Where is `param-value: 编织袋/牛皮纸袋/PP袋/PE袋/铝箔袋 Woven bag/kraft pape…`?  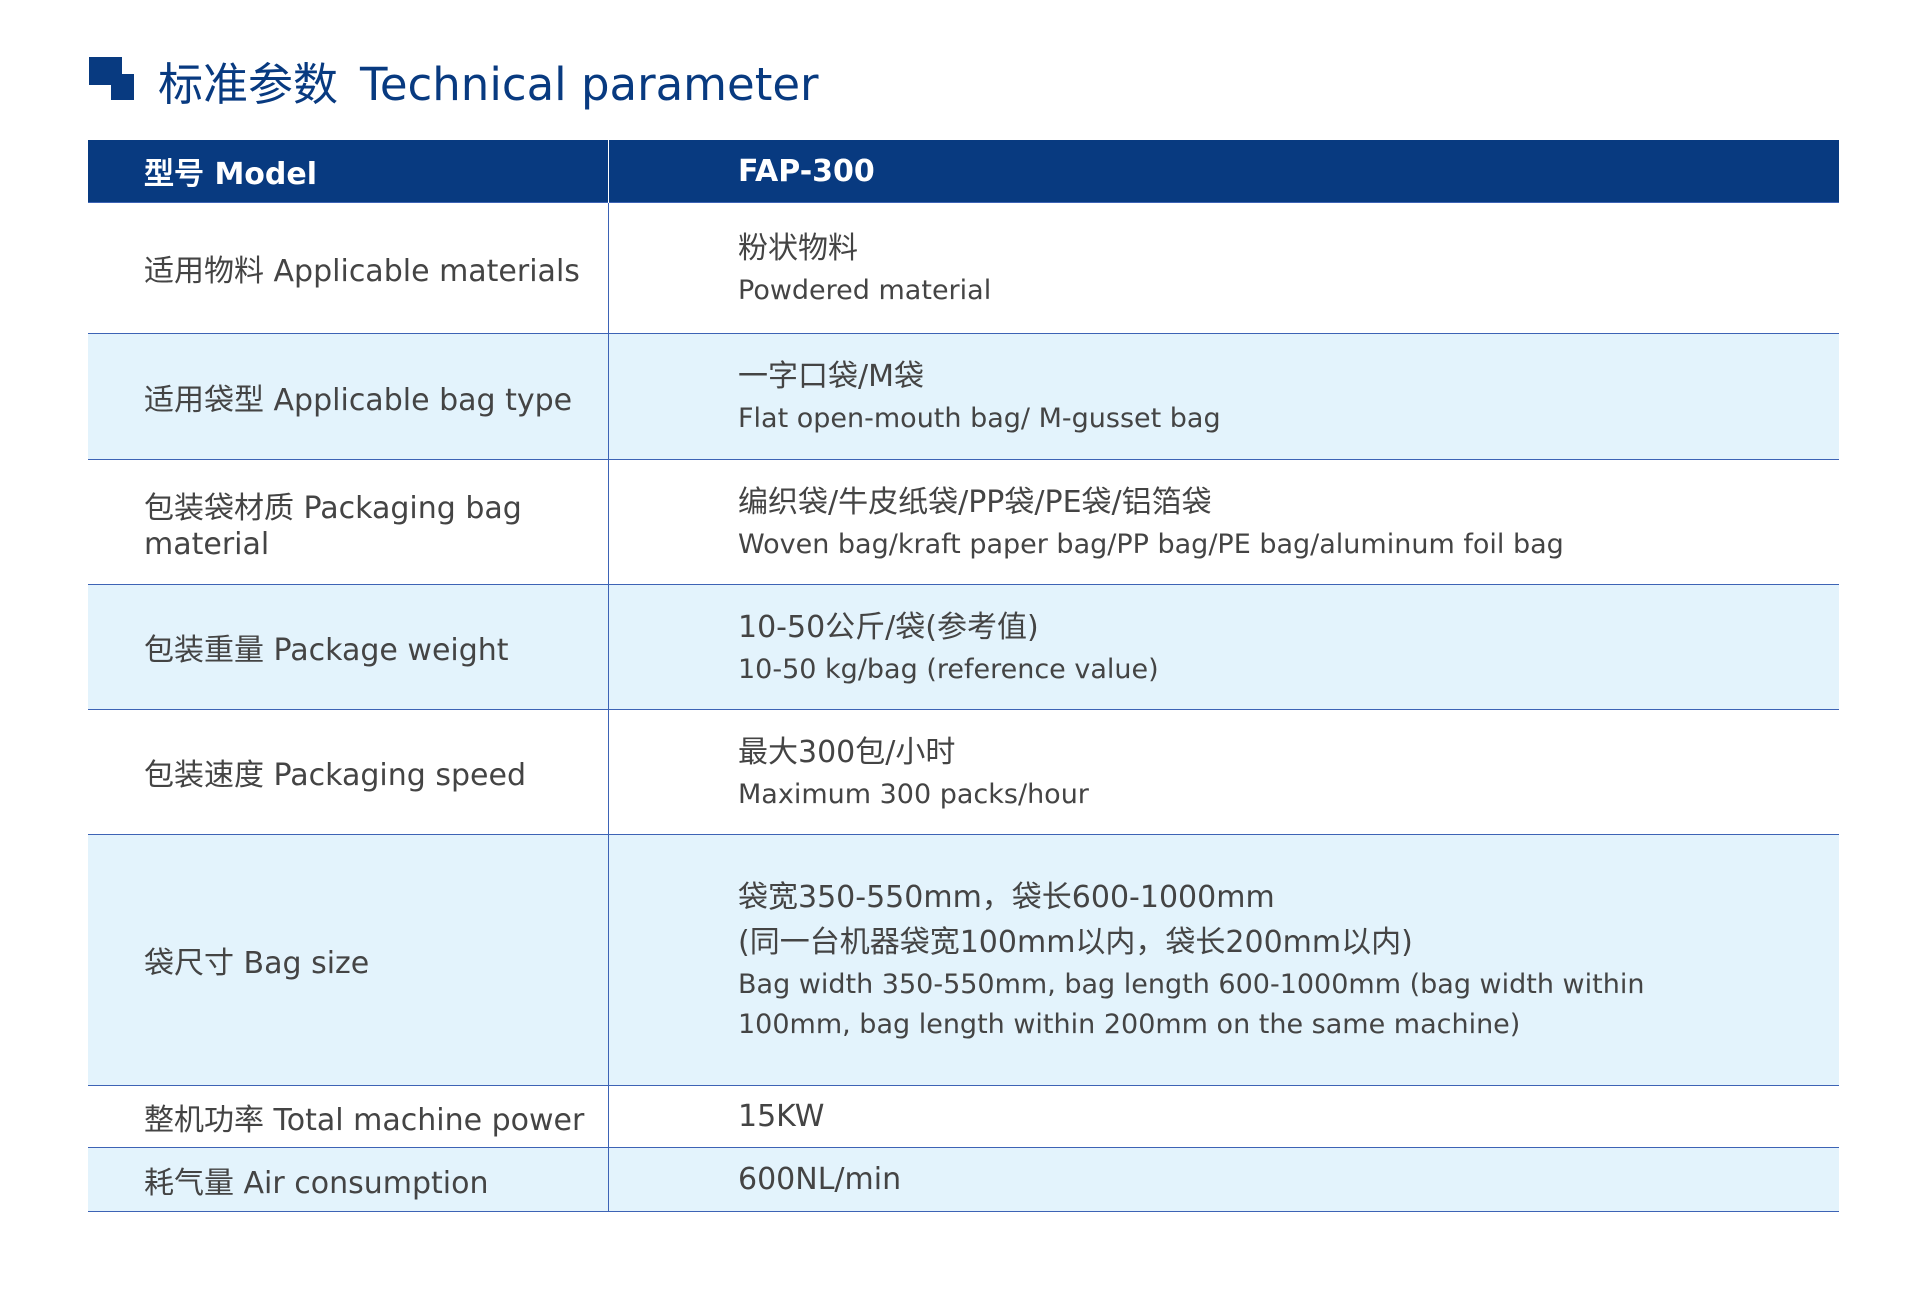 param-value: 编织袋/牛皮纸袋/PP袋/PE袋/铝箔袋 Woven bag/kraft pape… is located at coordinates (1223, 522).